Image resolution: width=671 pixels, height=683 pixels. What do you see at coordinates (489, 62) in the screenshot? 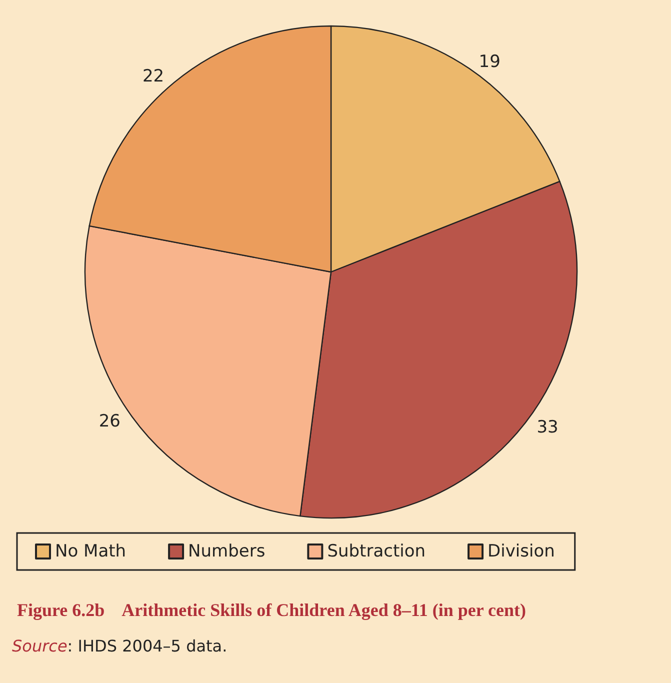
I see `data-label: 19` at bounding box center [489, 62].